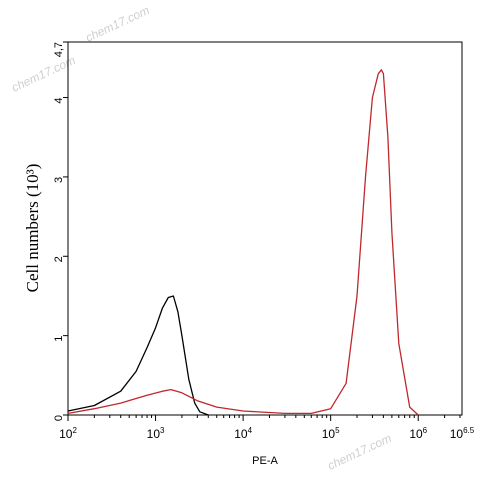 Image resolution: width=500 pixels, height=500 pixels. I want to click on y-axis-ticks: 0 1 2 3 4 4,7, so click(60, 231).